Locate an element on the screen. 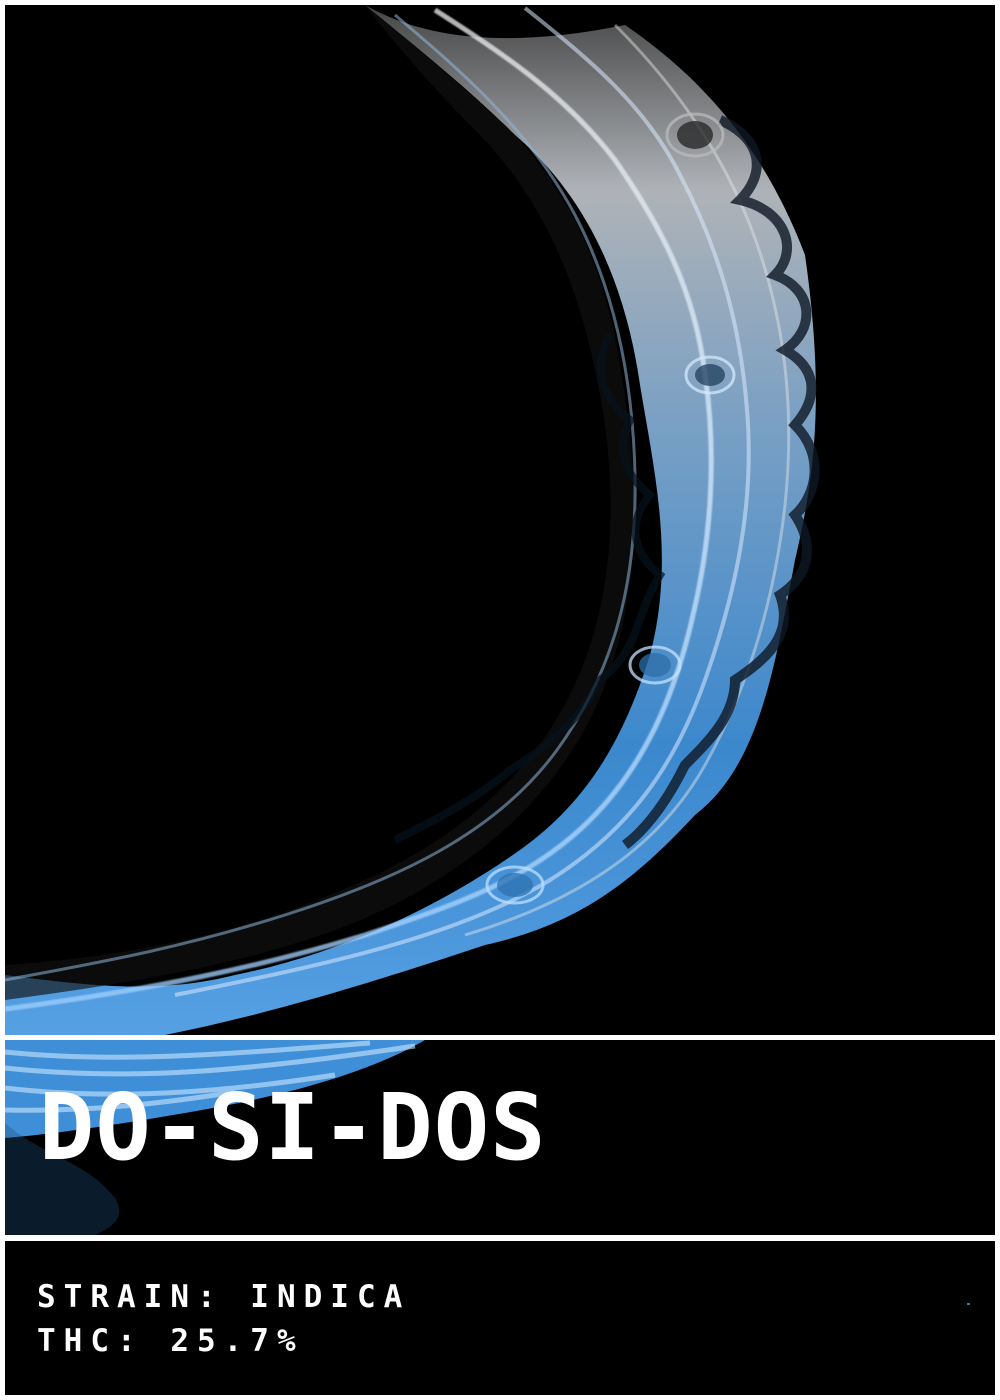  title-band-artwork is located at coordinates (500, 1137).